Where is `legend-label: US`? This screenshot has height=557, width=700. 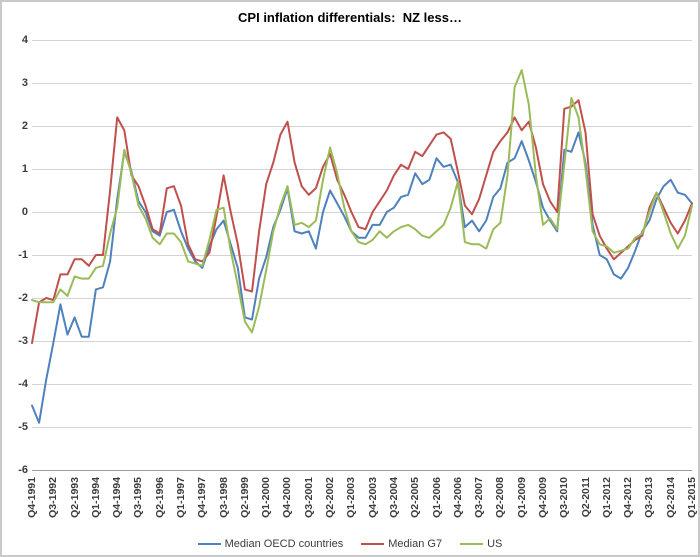
legend-label: US is located at coordinates (495, 544).